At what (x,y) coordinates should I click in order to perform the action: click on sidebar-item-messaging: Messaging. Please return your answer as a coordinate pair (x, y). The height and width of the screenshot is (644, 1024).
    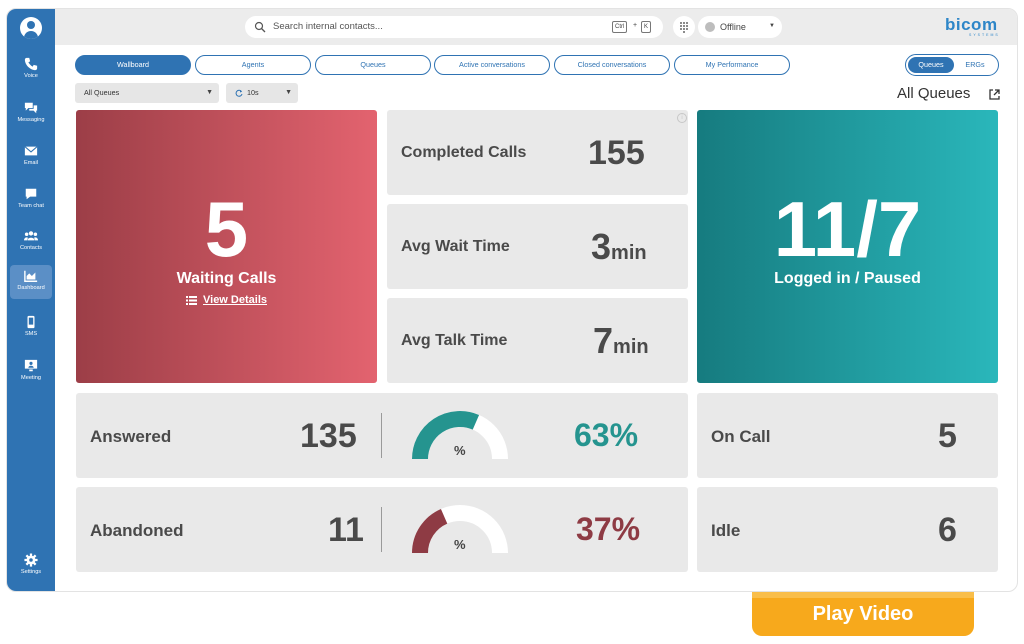
    Looking at the image, I should click on (31, 114).